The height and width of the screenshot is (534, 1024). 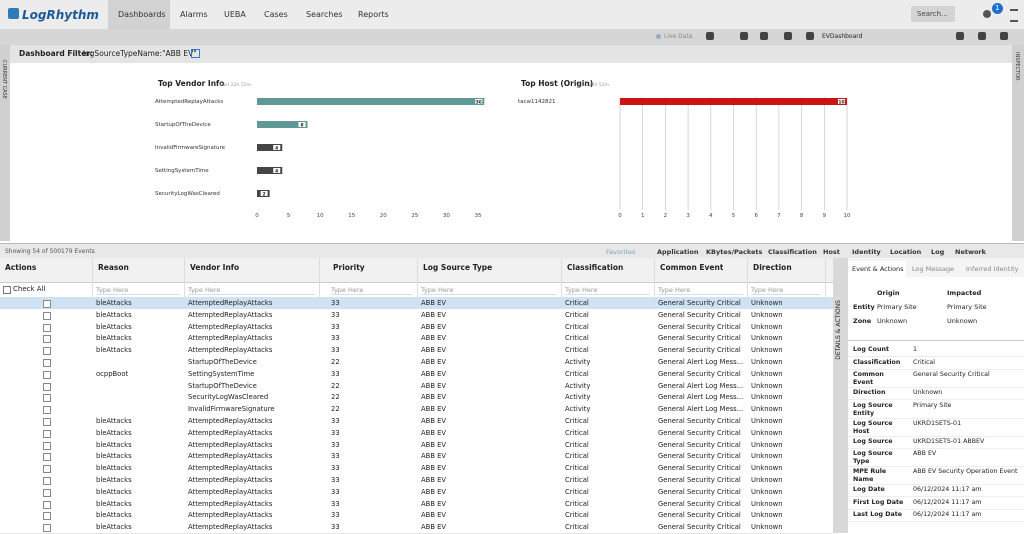 I want to click on cell: ABB EV, so click(x=434, y=468).